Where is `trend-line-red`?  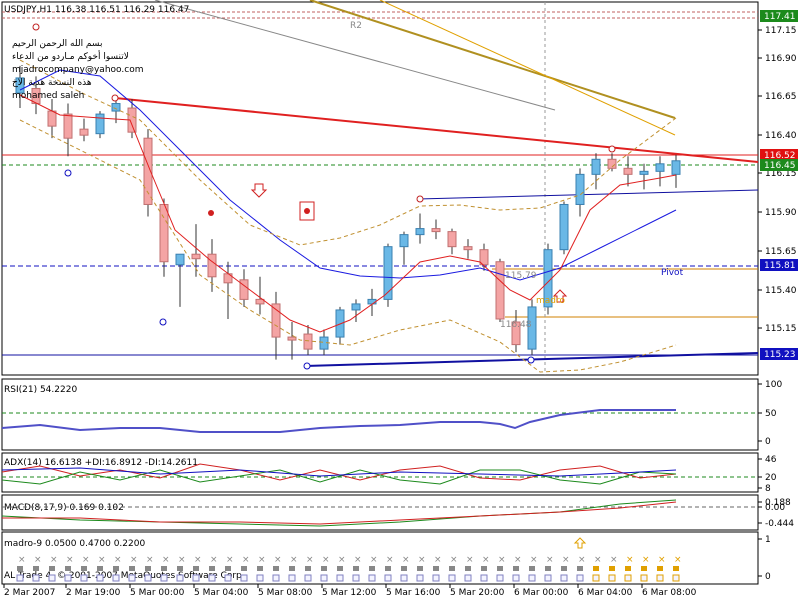 trend-line-red is located at coordinates (436, 130).